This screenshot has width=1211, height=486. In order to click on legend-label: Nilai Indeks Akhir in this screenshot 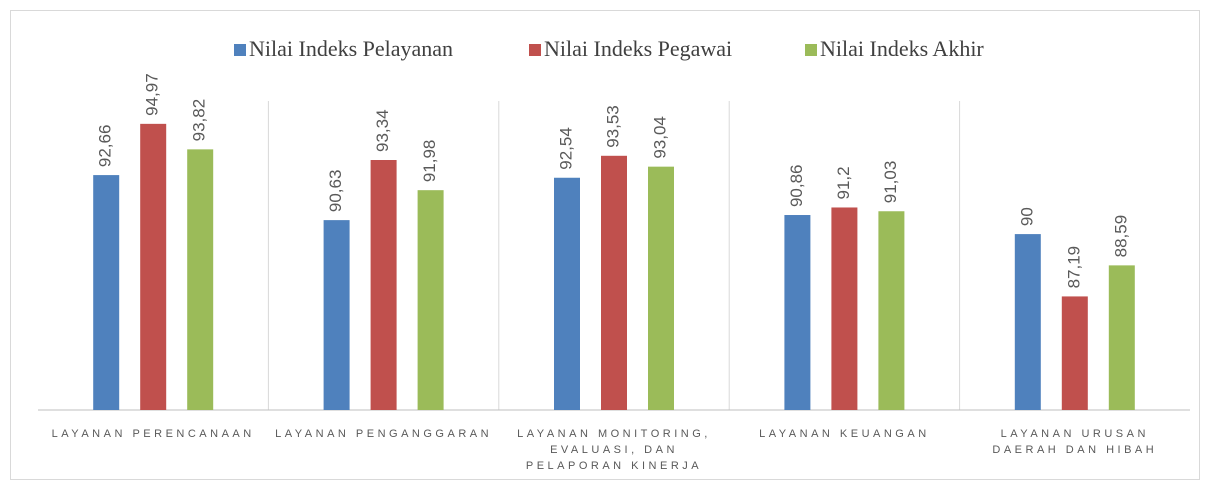, I will do `click(902, 48)`.